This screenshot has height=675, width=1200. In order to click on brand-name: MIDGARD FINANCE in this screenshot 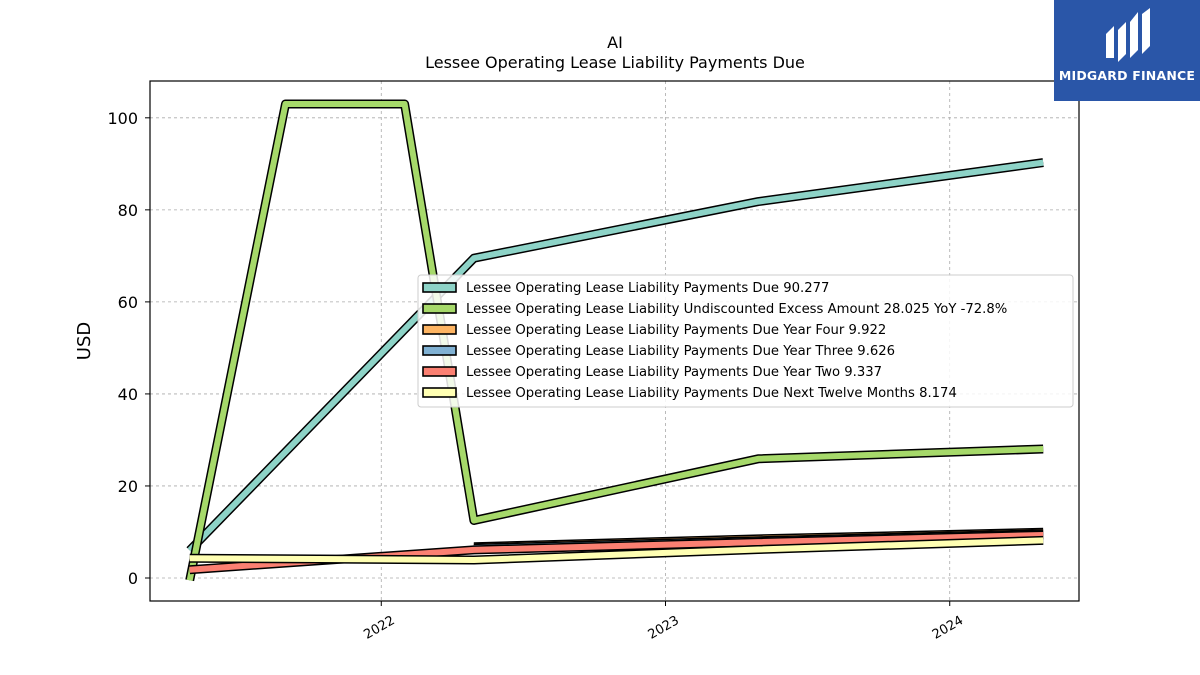, I will do `click(1127, 75)`.